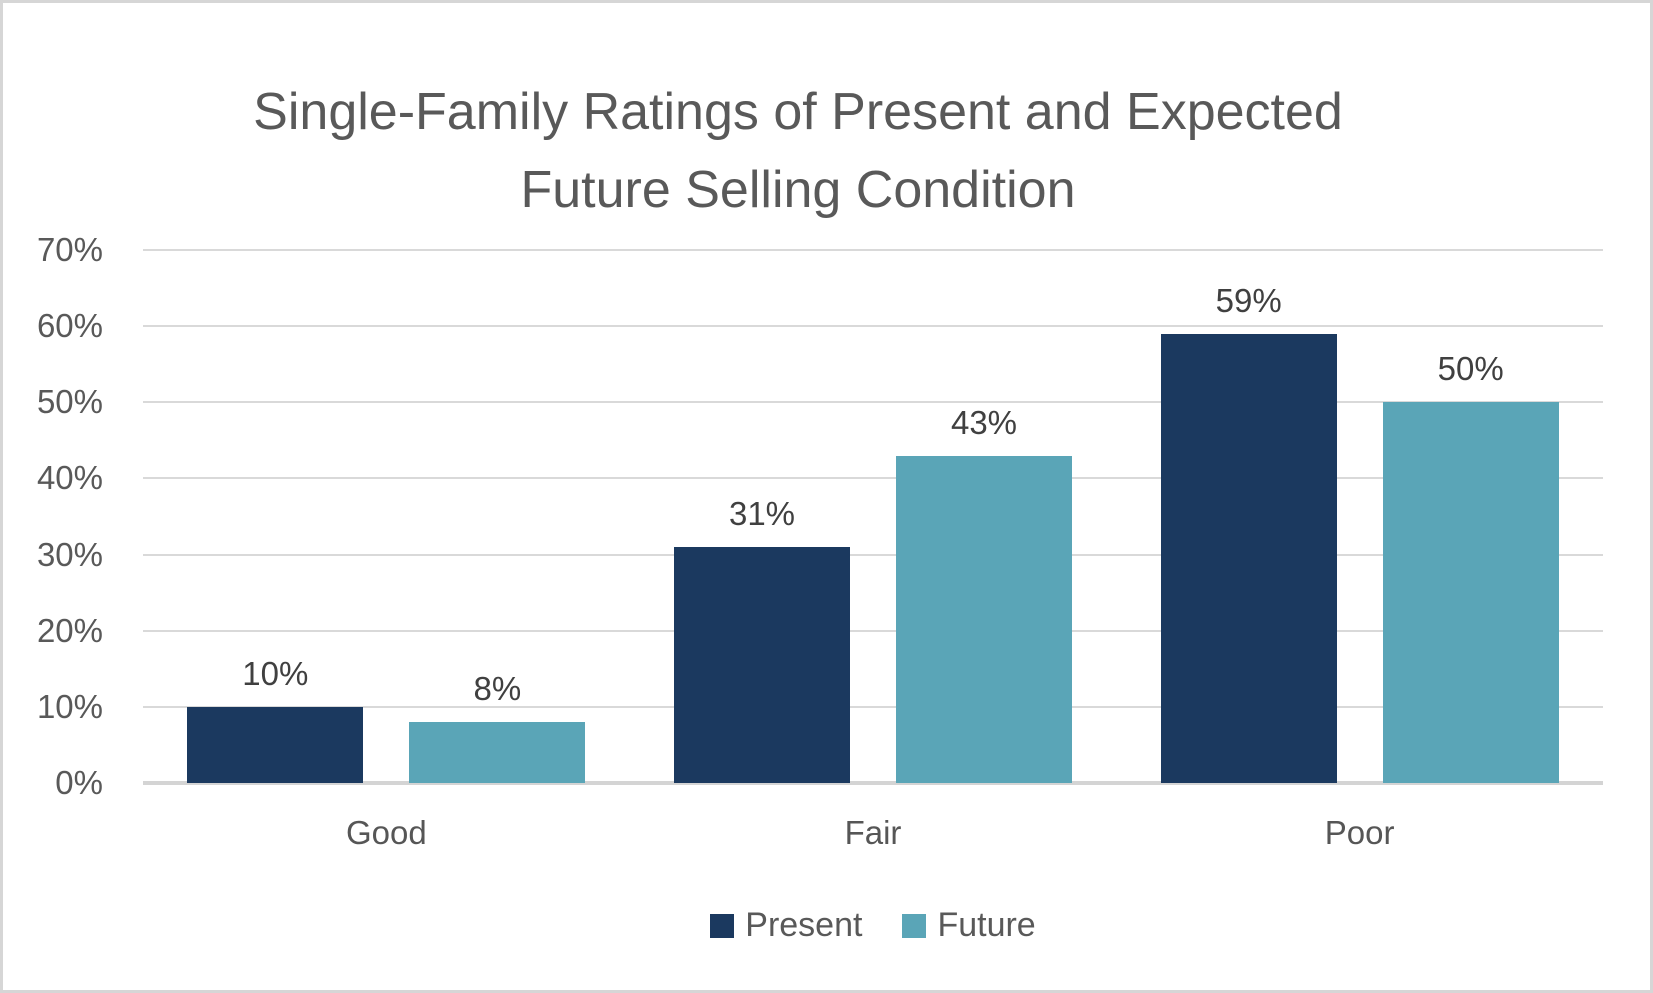  Describe the element at coordinates (275, 744) in the screenshot. I see `bar-present-good` at that location.